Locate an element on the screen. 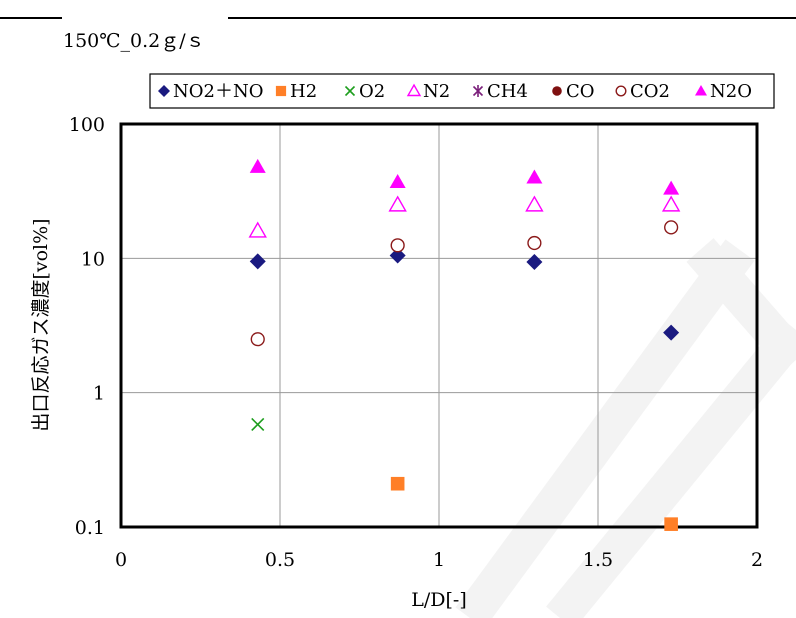  legend-label: N2O is located at coordinates (731, 91).